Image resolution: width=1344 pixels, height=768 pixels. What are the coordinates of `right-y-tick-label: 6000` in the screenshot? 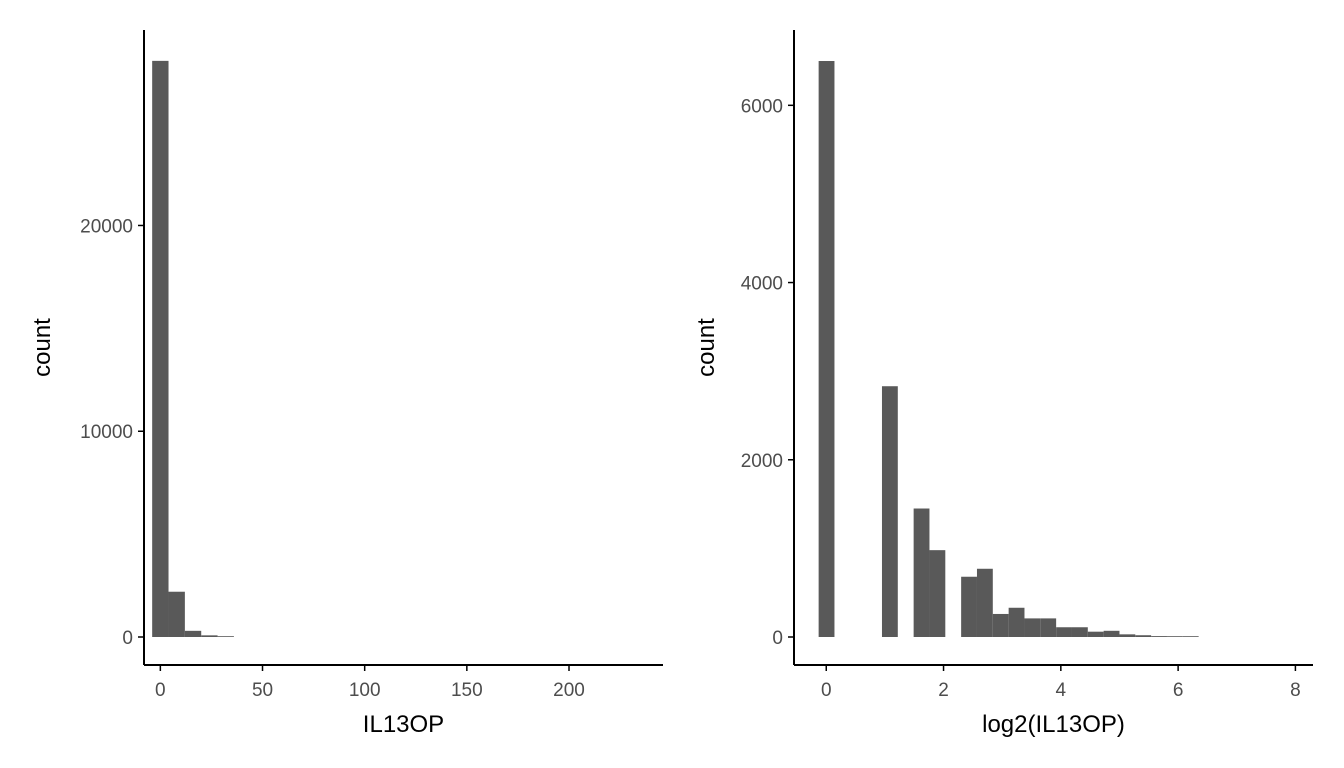 It's located at (762, 106).